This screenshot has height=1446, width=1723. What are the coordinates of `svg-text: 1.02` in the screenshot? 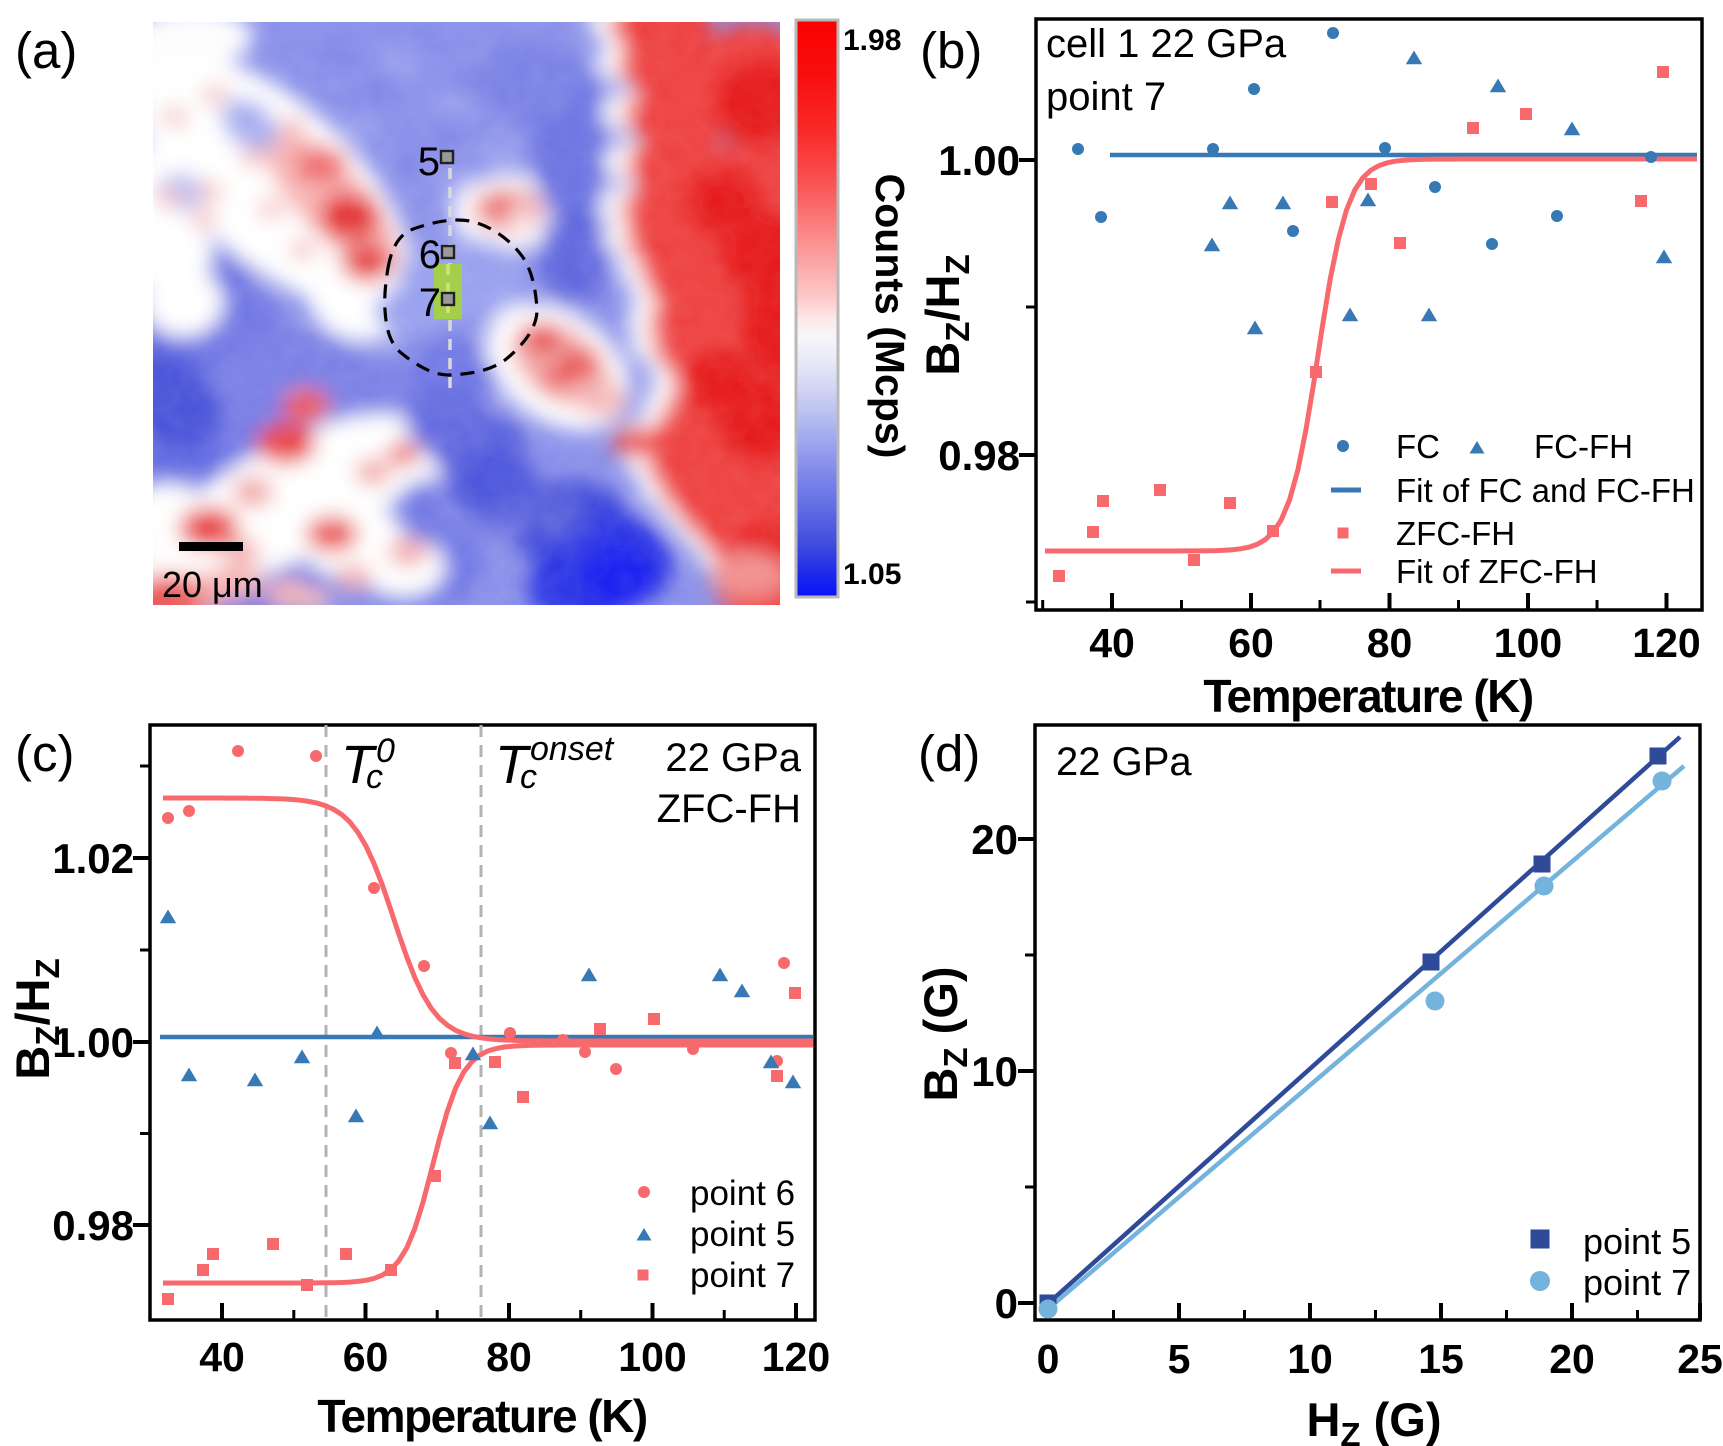 It's located at (93, 858).